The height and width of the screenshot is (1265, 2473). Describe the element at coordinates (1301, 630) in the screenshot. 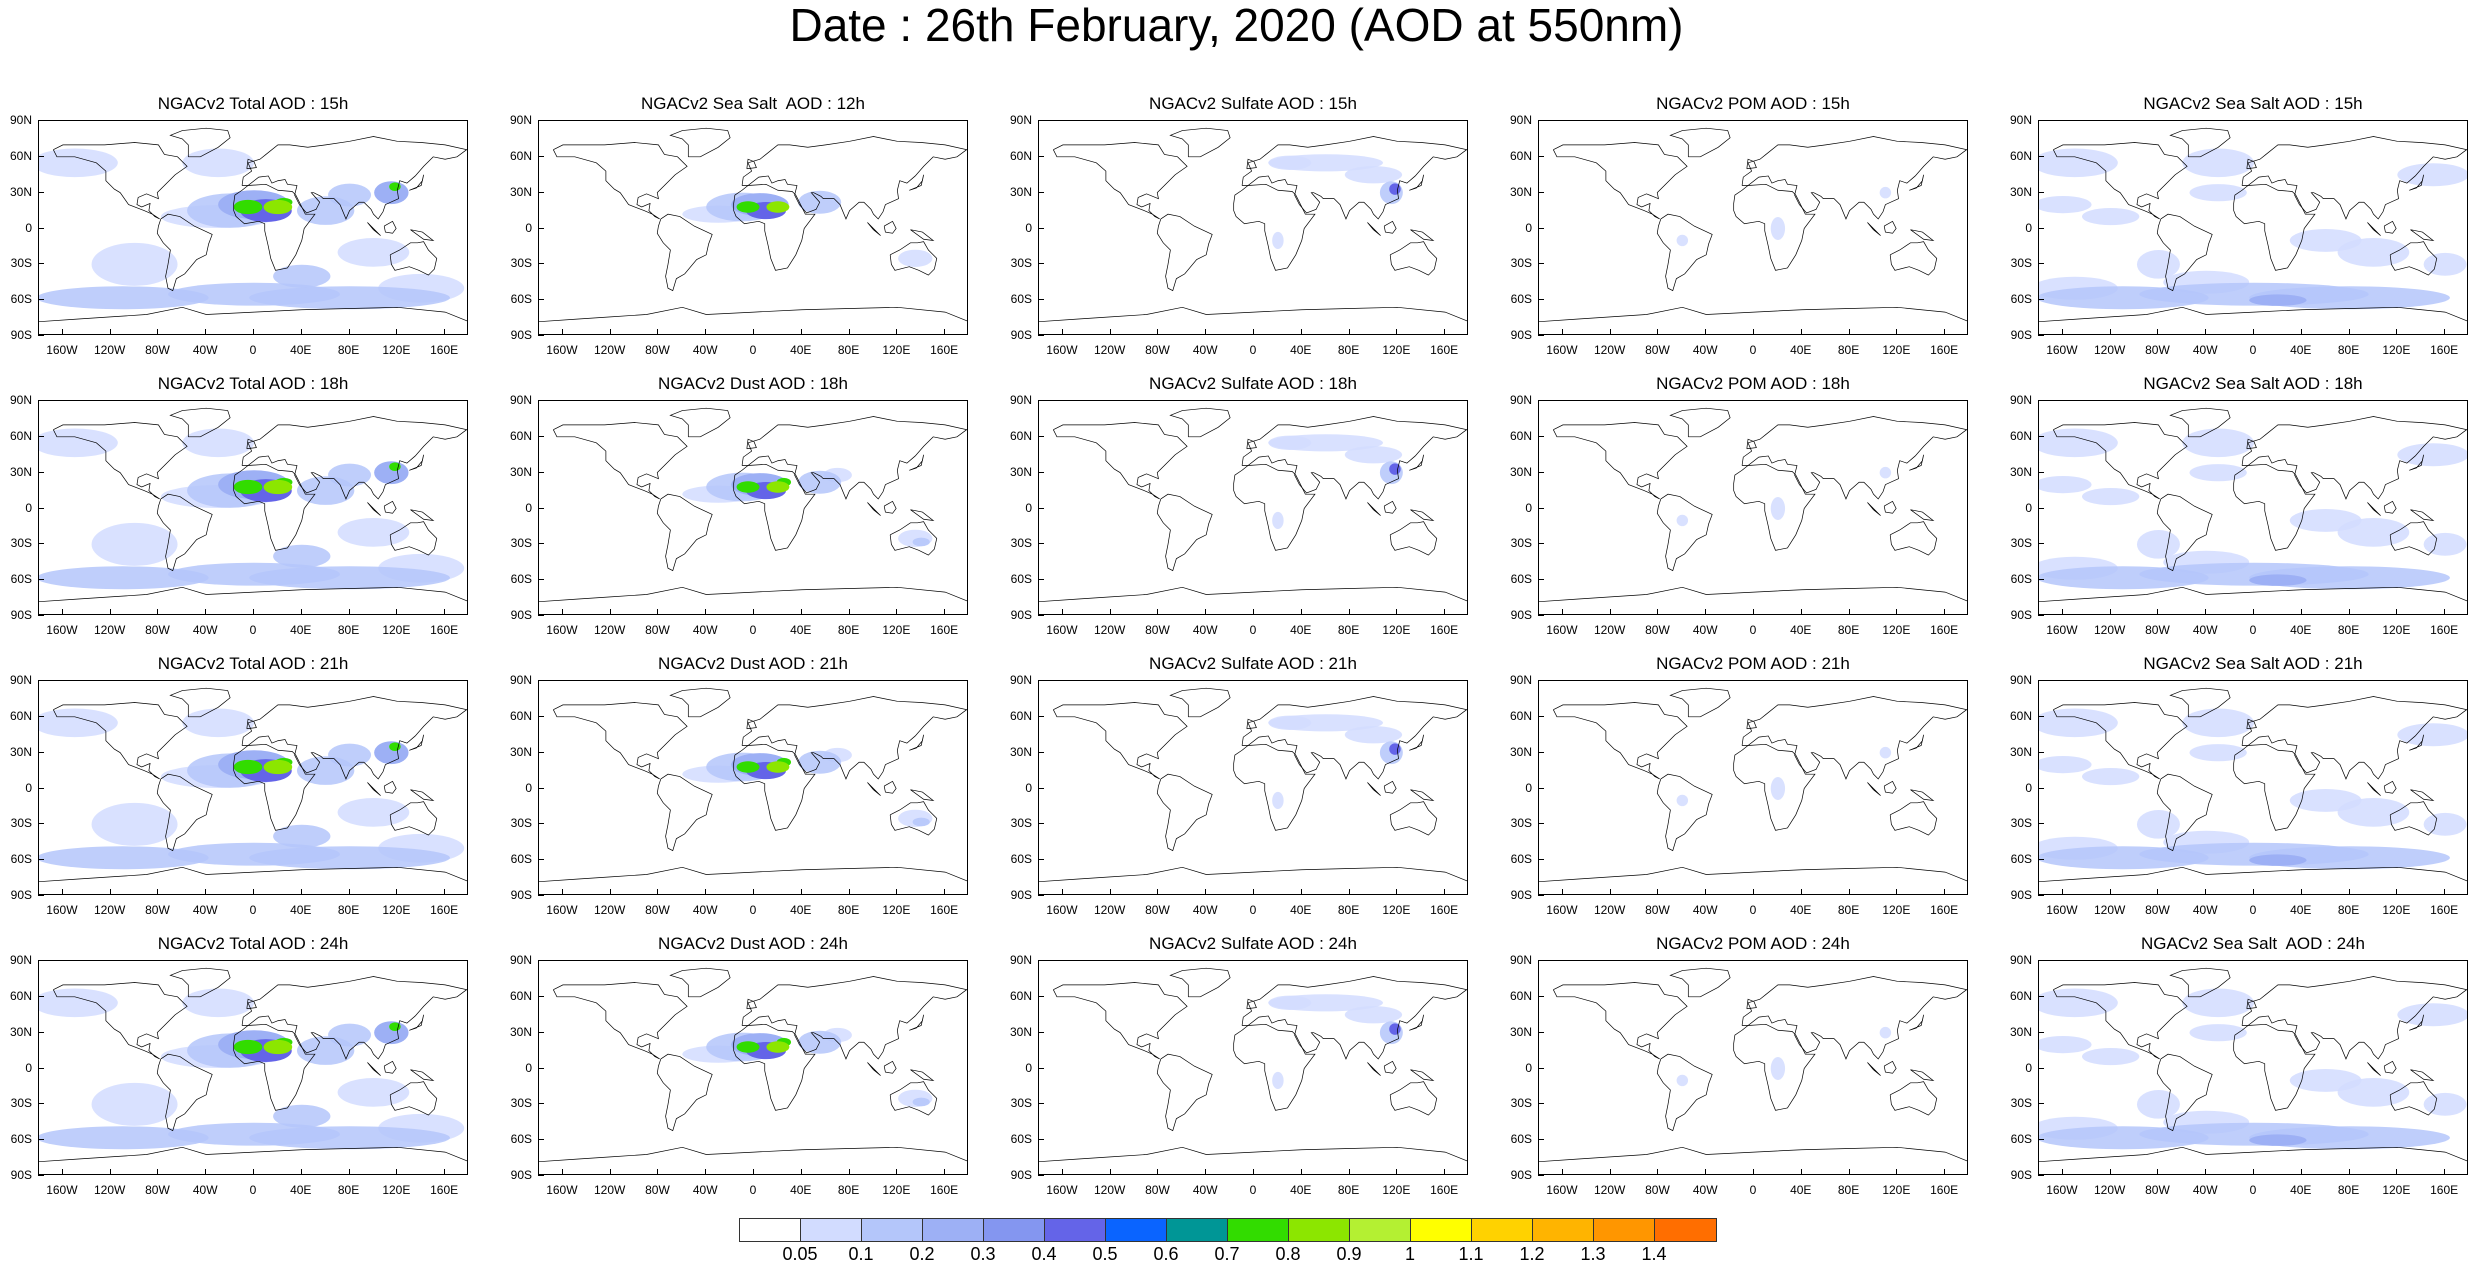

I see `lon-tick-label: 40E` at that location.